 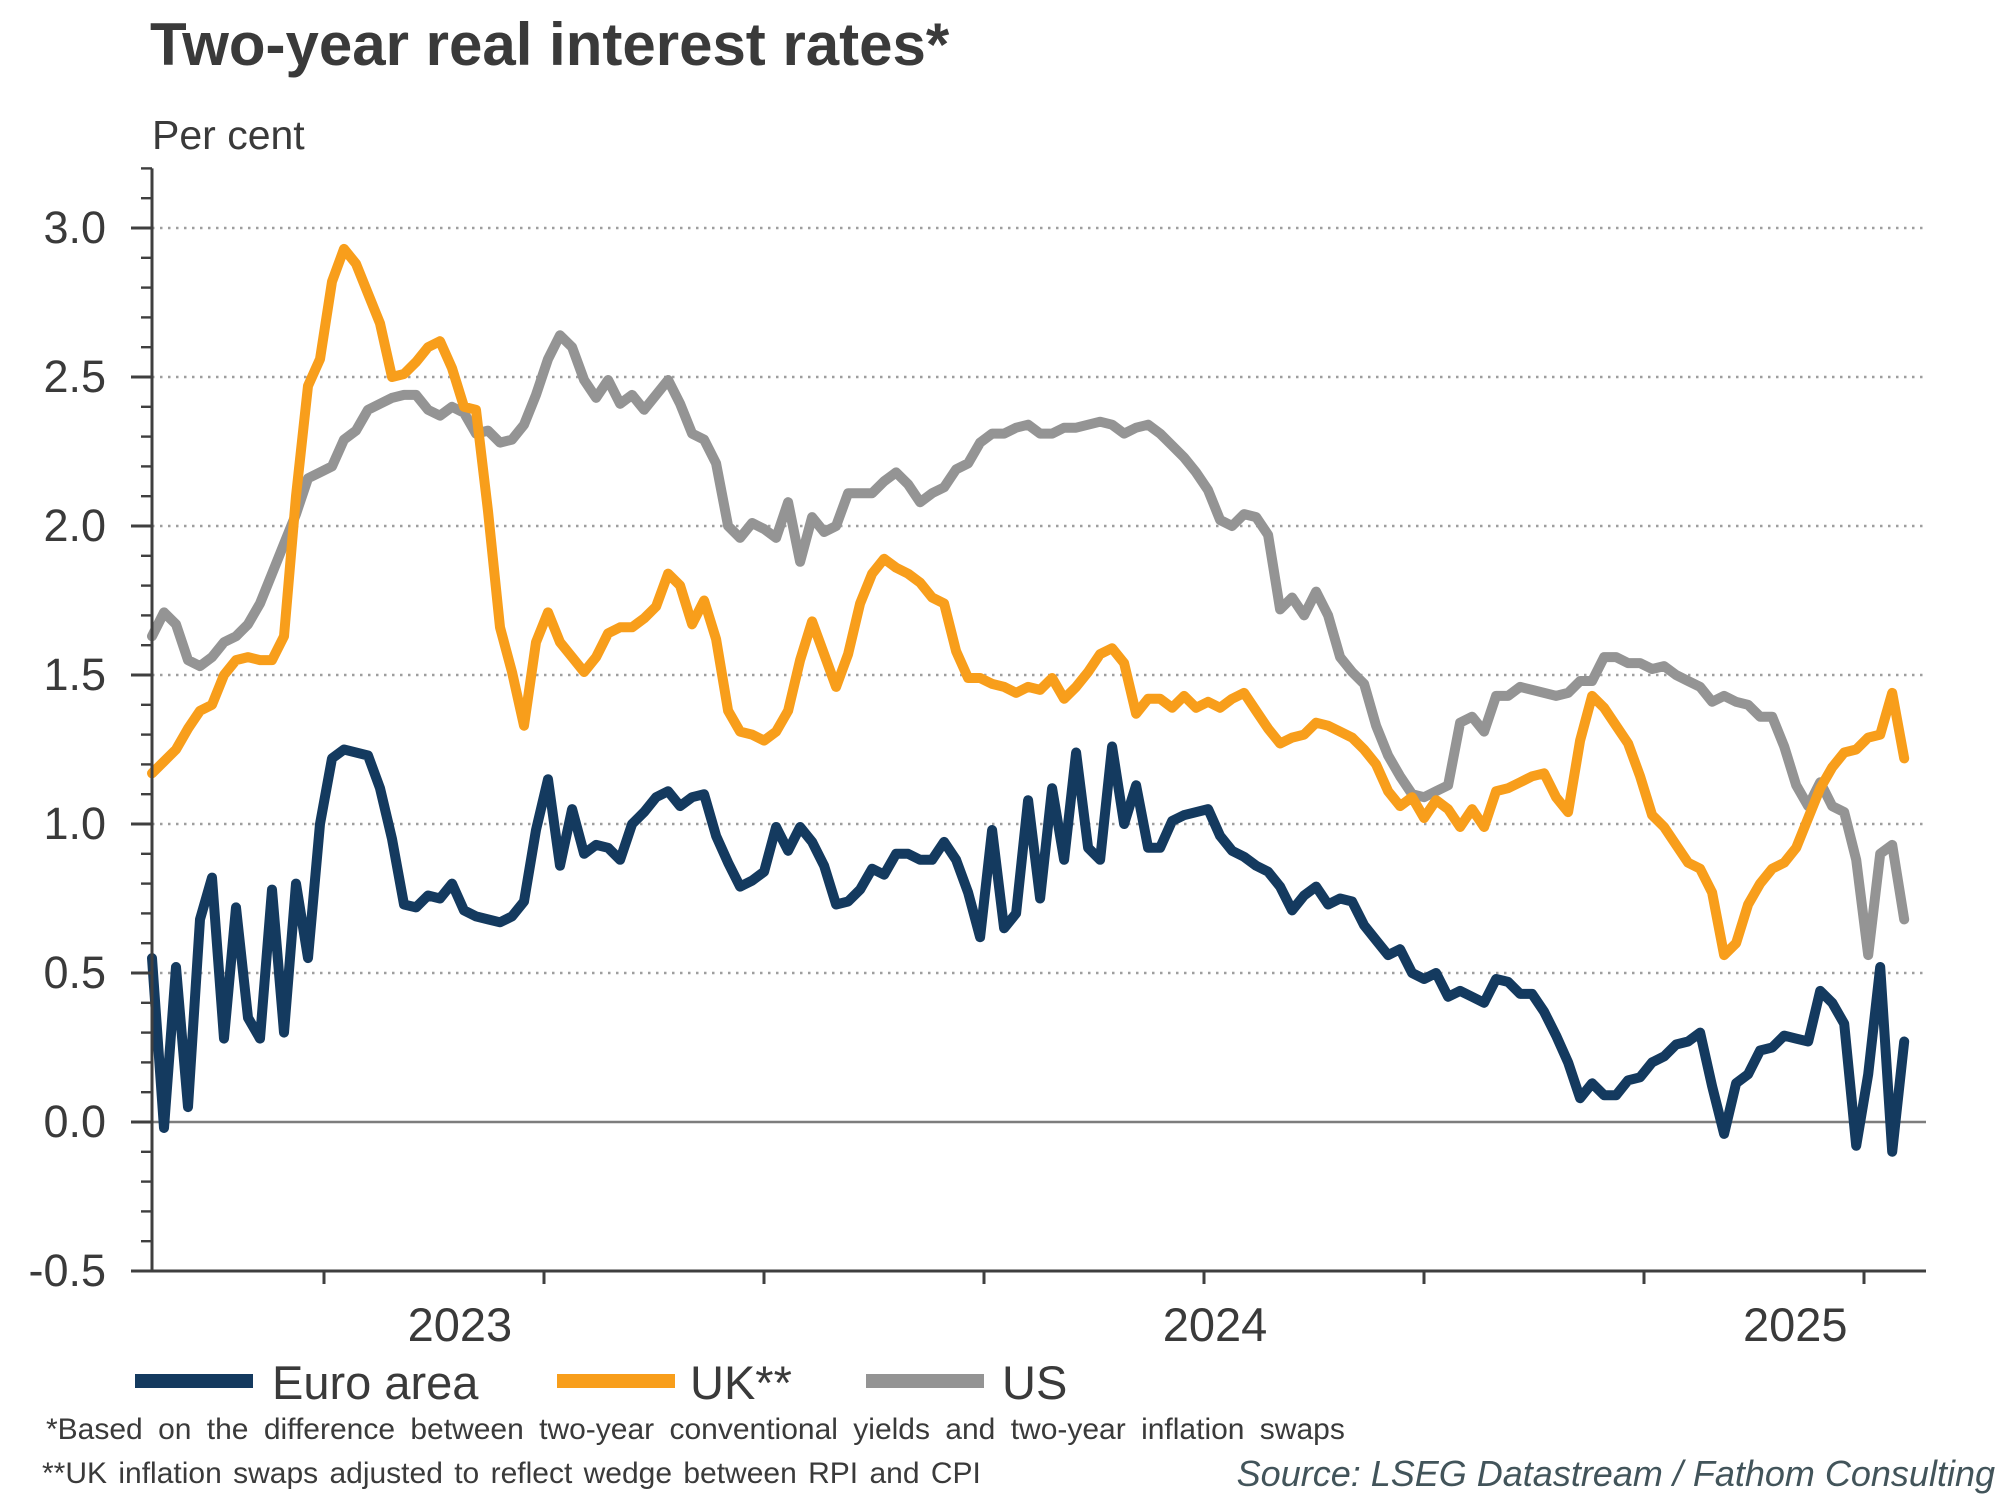 What do you see at coordinates (74, 972) in the screenshot?
I see `y-tick-label-0.5: 0.5` at bounding box center [74, 972].